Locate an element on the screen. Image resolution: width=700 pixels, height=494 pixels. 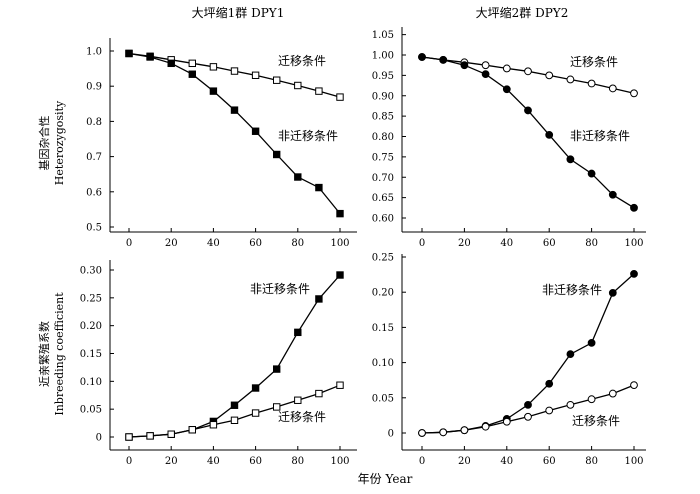
xlabel: 年份 Year is located at coordinates (385, 479).